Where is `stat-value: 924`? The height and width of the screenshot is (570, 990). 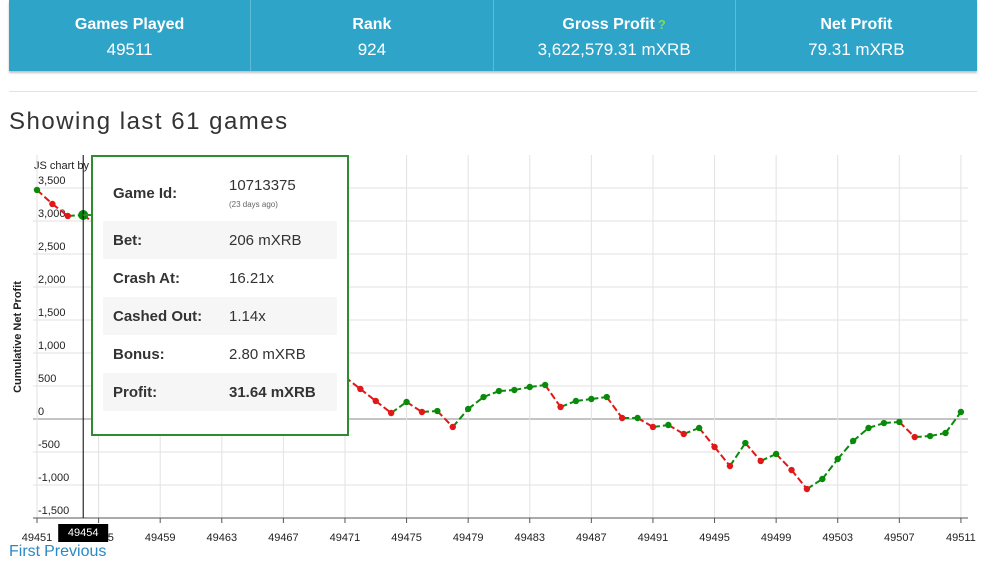 stat-value: 924 is located at coordinates (372, 49).